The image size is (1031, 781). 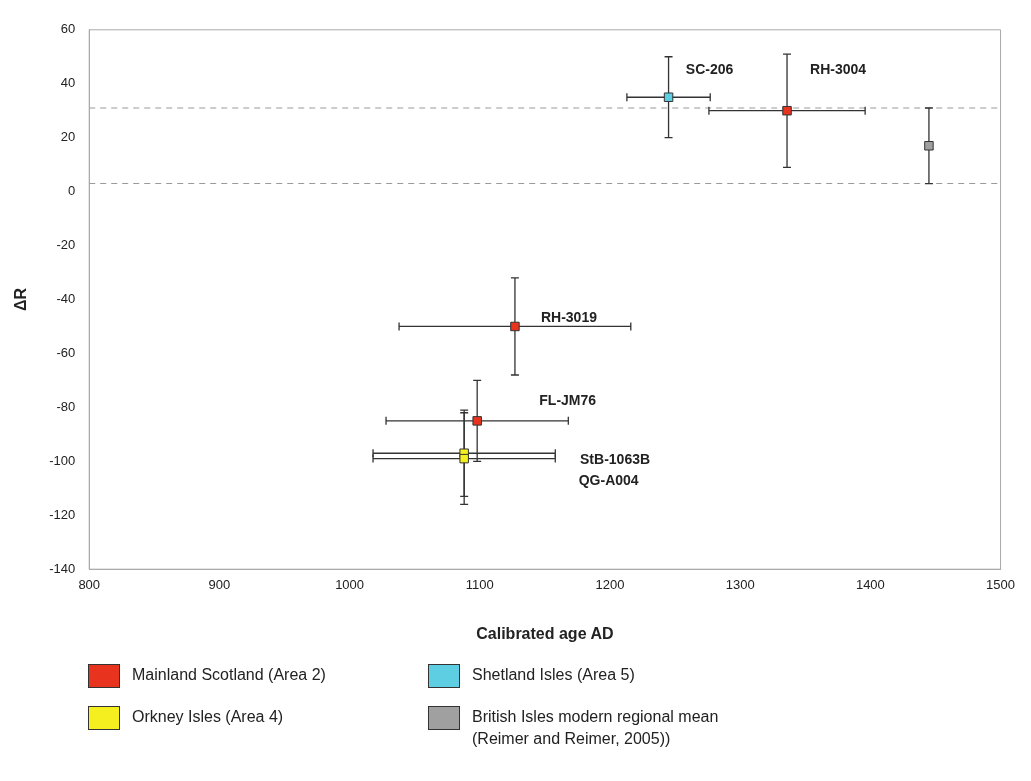 I want to click on legend-label: Orkney Isles (Area 4), so click(x=208, y=717).